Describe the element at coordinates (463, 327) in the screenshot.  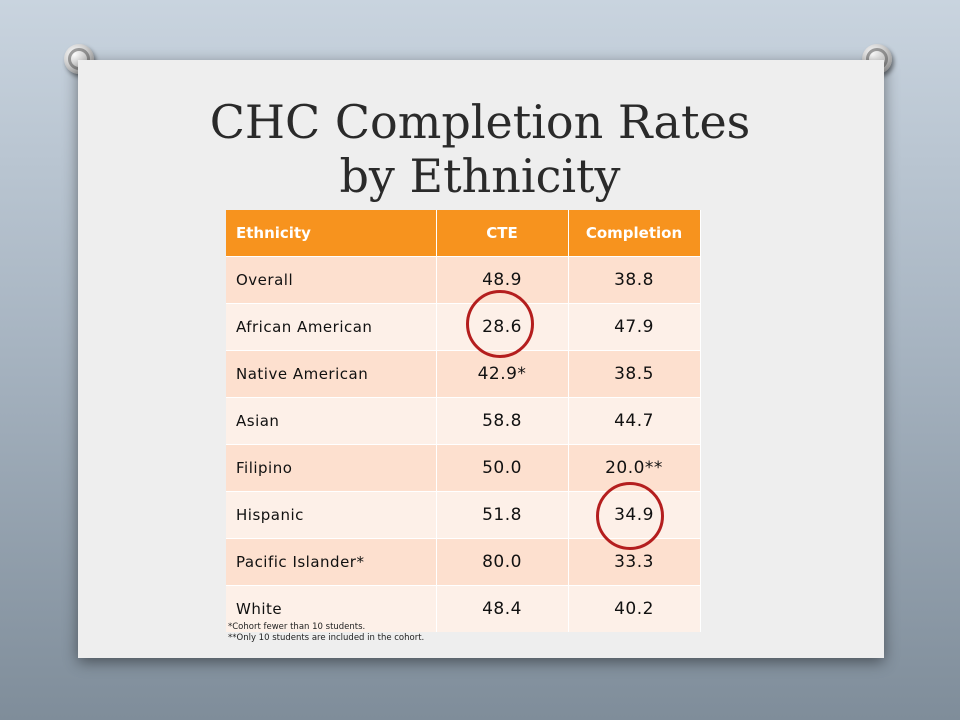
I see `table-row: African American 28.6 47.9` at that location.